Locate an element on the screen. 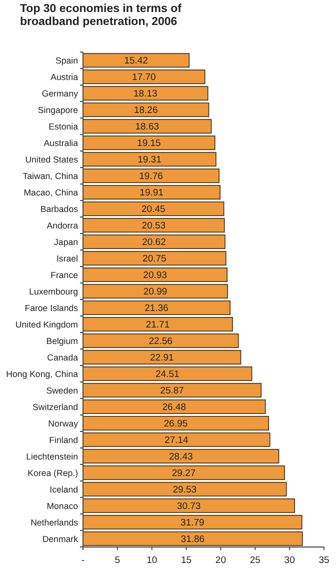 The width and height of the screenshot is (336, 575). y-tick-label: Estonia is located at coordinates (63, 126).